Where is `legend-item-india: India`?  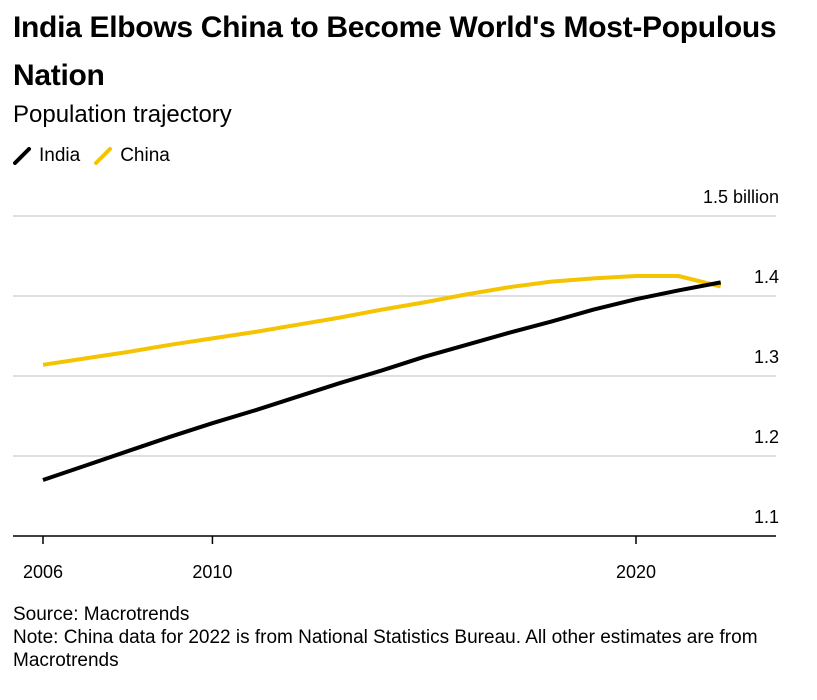 legend-item-india: India is located at coordinates (46, 156).